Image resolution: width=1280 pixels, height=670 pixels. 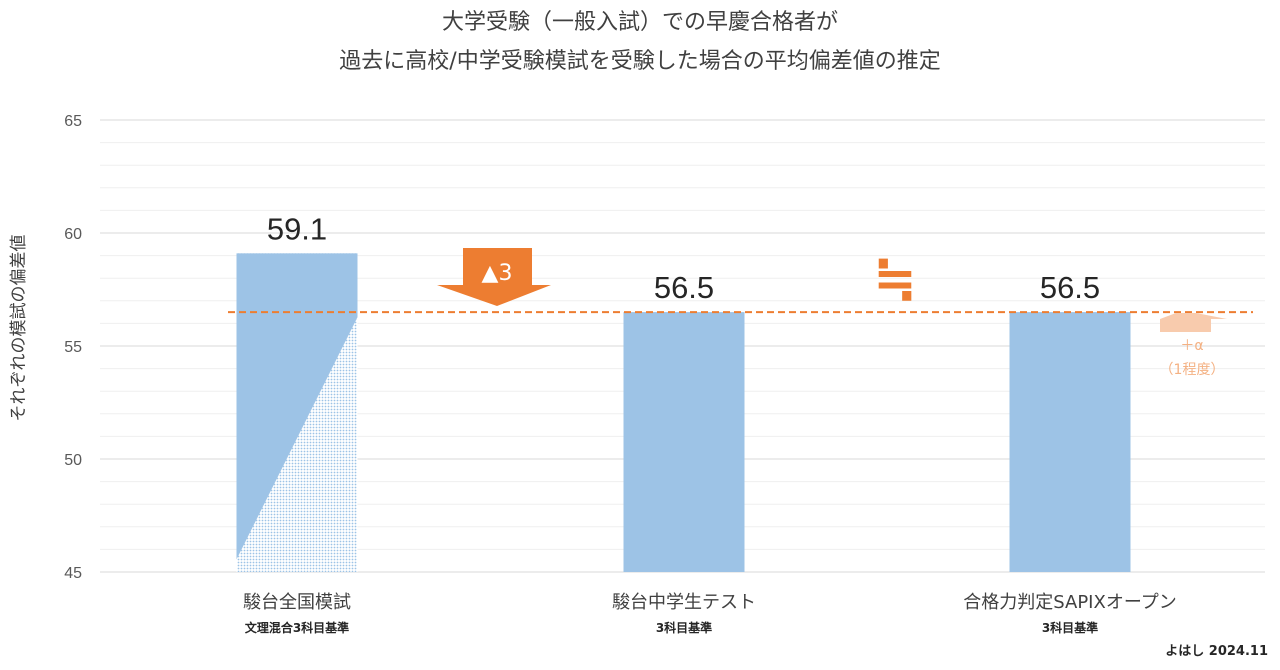 I want to click on approx-equal-icon: ≒, so click(x=895, y=279).